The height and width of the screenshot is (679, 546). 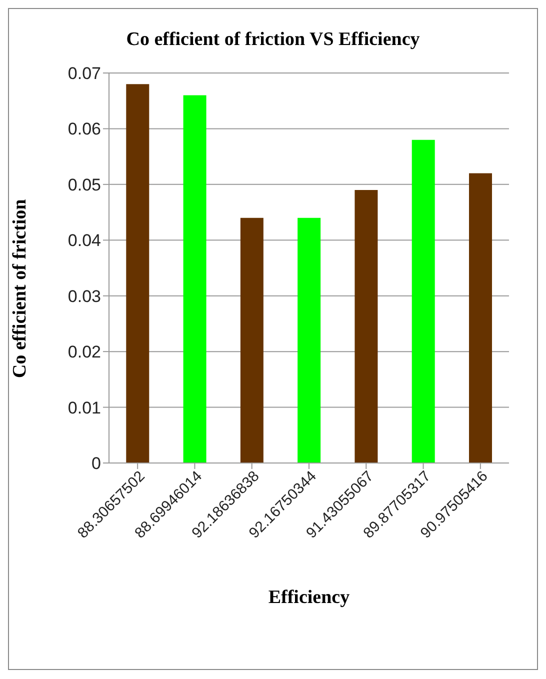 What do you see at coordinates (84, 240) in the screenshot?
I see `y-tick-label: 0.04` at bounding box center [84, 240].